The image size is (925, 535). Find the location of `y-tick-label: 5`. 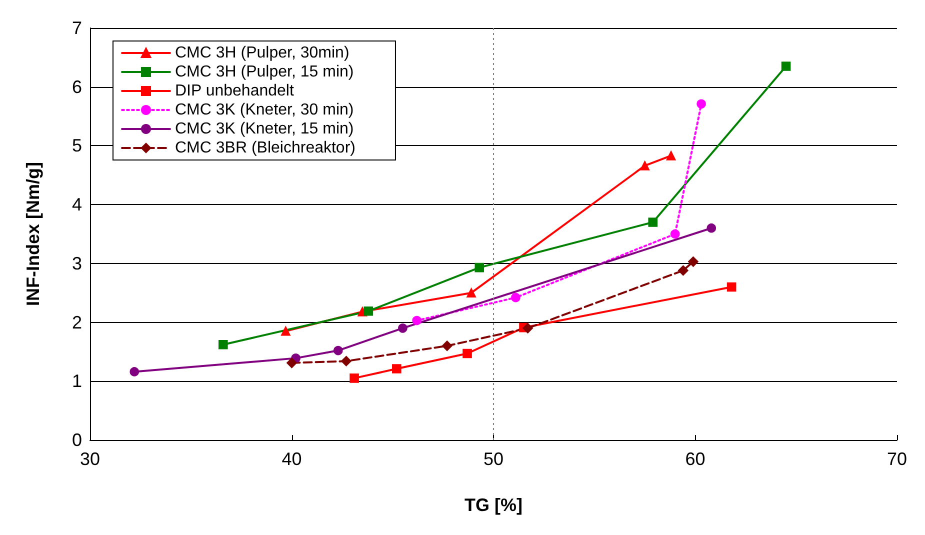

y-tick-label: 5 is located at coordinates (77, 146).